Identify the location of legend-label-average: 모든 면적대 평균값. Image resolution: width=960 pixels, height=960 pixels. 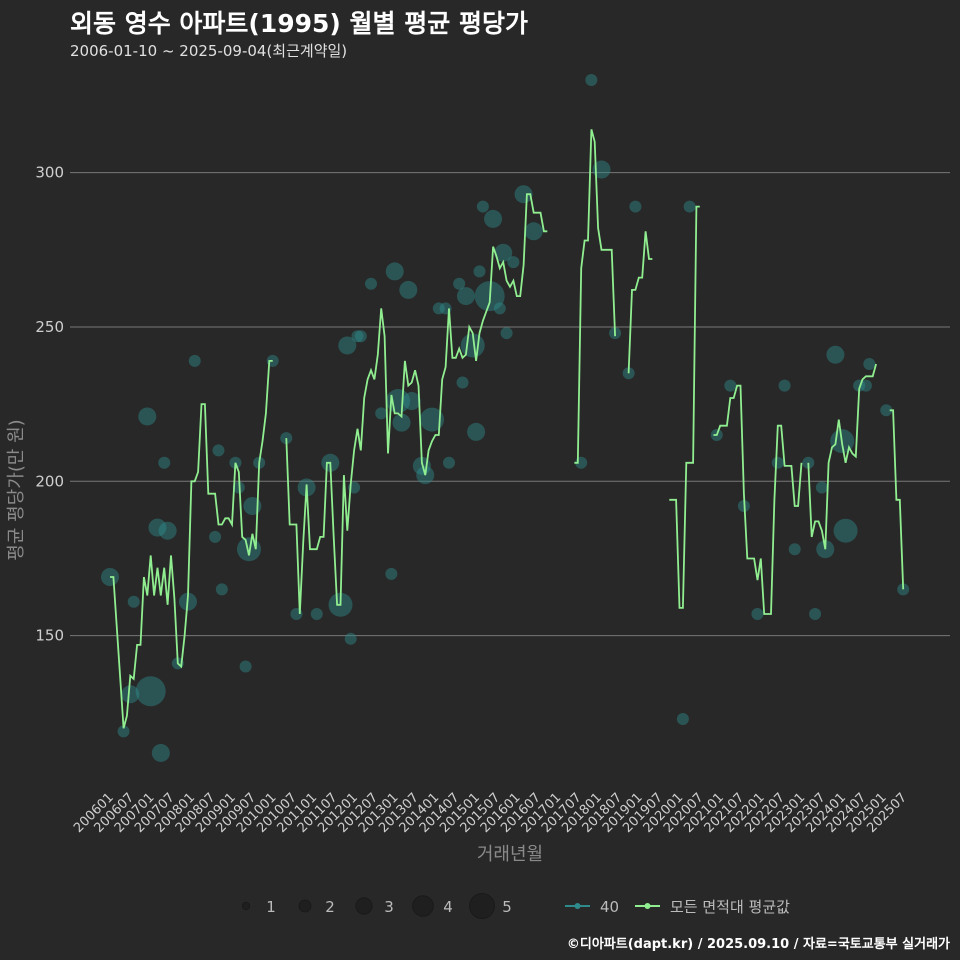
(730, 907).